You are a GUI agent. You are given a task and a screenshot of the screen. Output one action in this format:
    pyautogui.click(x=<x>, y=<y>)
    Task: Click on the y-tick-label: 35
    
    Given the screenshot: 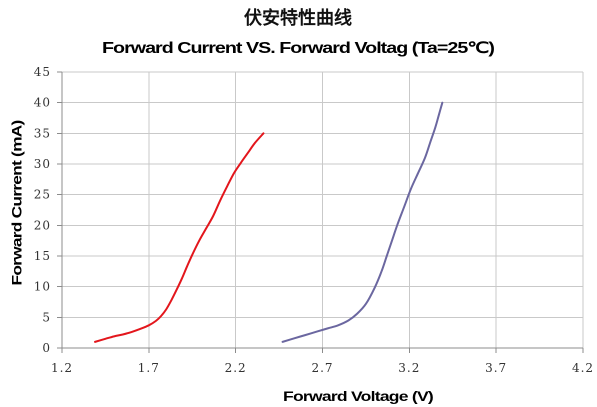 What is the action you would take?
    pyautogui.click(x=42, y=133)
    